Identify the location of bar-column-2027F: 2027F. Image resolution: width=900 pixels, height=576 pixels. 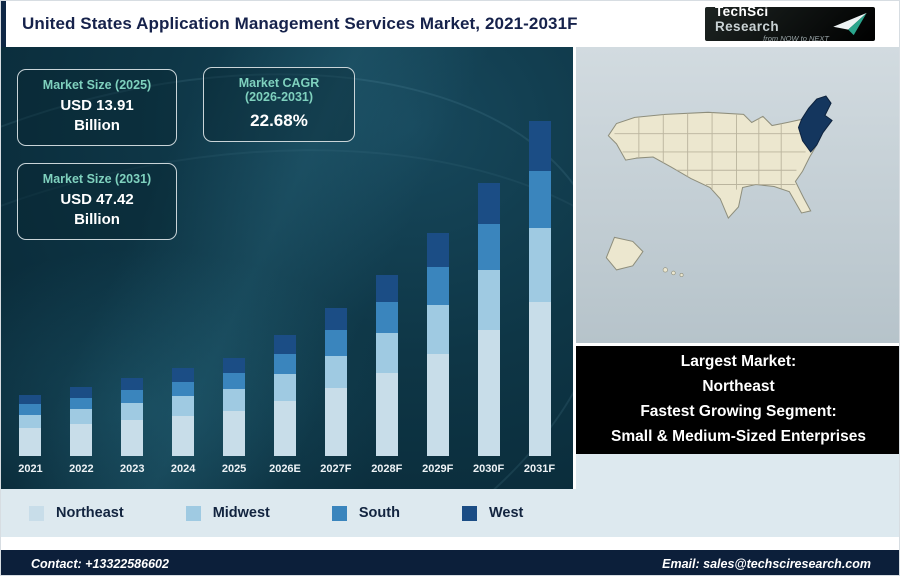
(335, 391).